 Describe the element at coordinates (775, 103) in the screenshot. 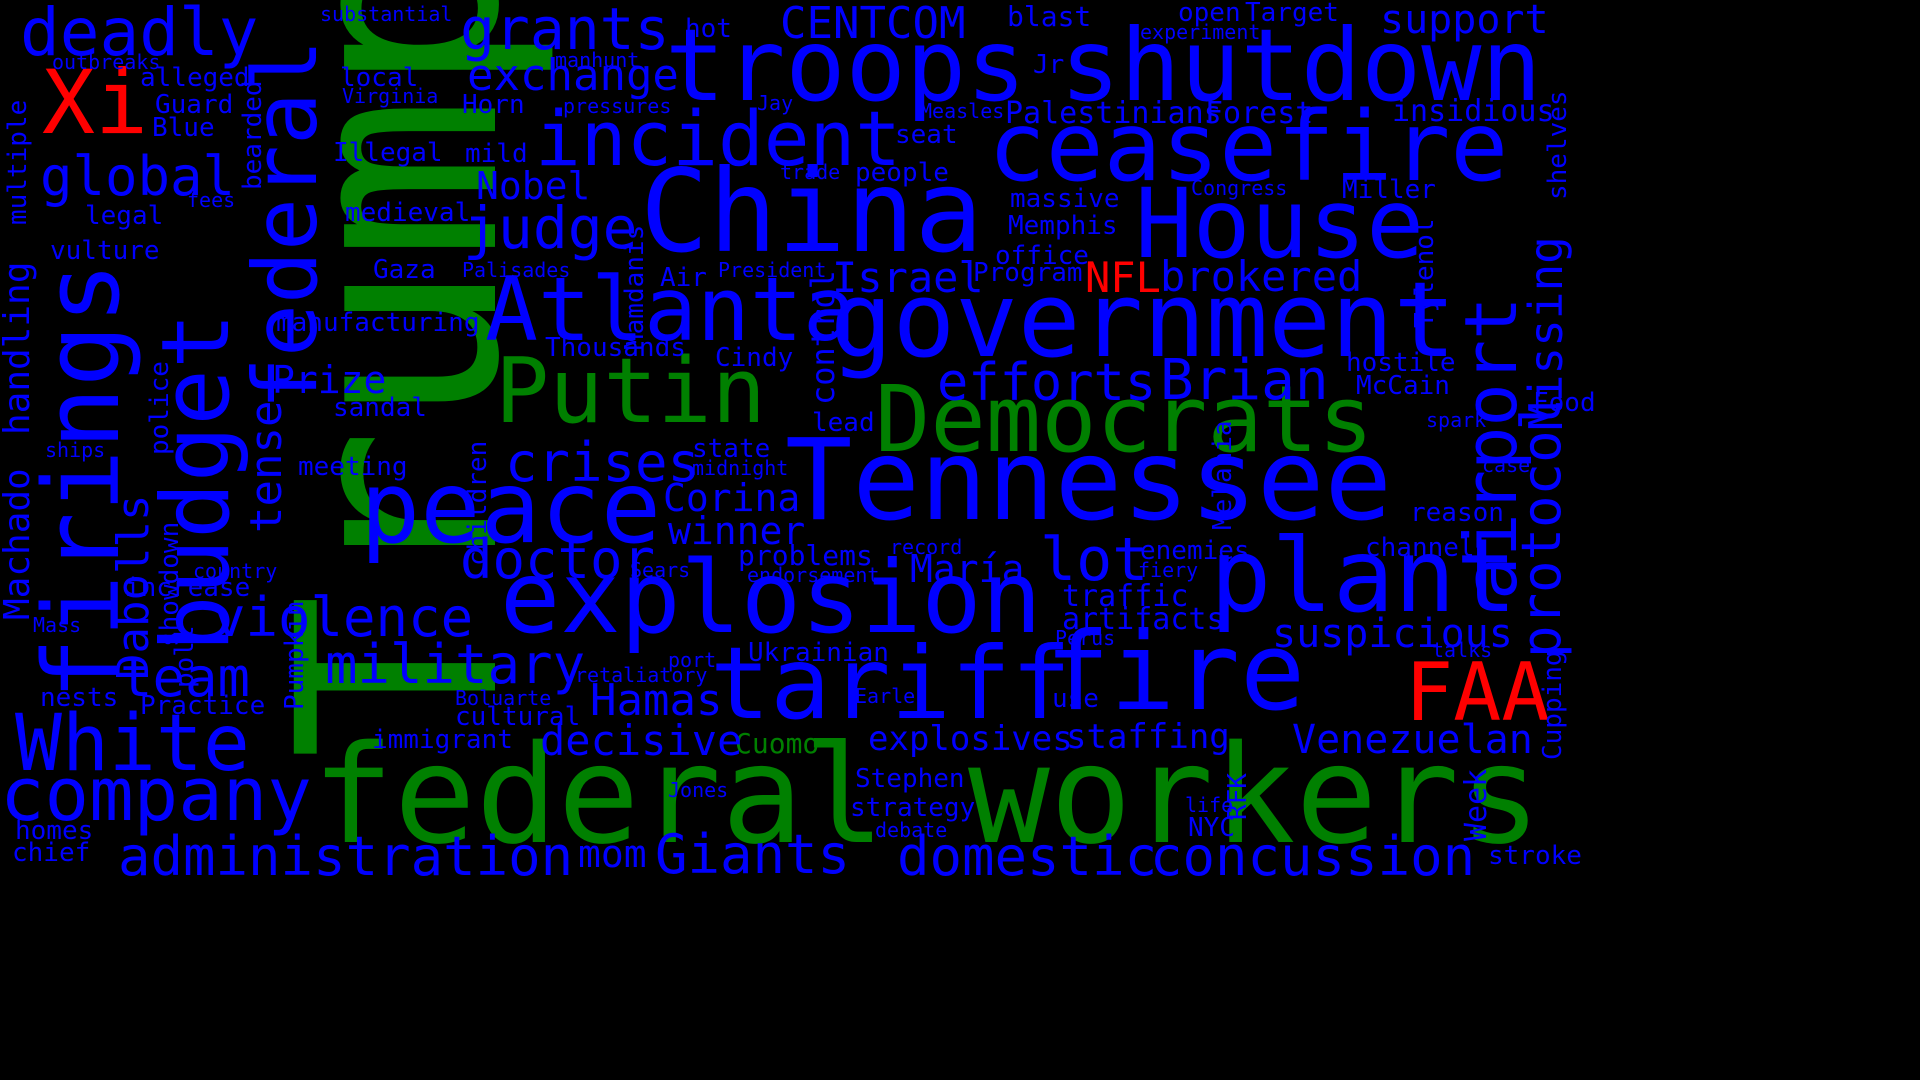

I see `cloud-word: Jay` at that location.